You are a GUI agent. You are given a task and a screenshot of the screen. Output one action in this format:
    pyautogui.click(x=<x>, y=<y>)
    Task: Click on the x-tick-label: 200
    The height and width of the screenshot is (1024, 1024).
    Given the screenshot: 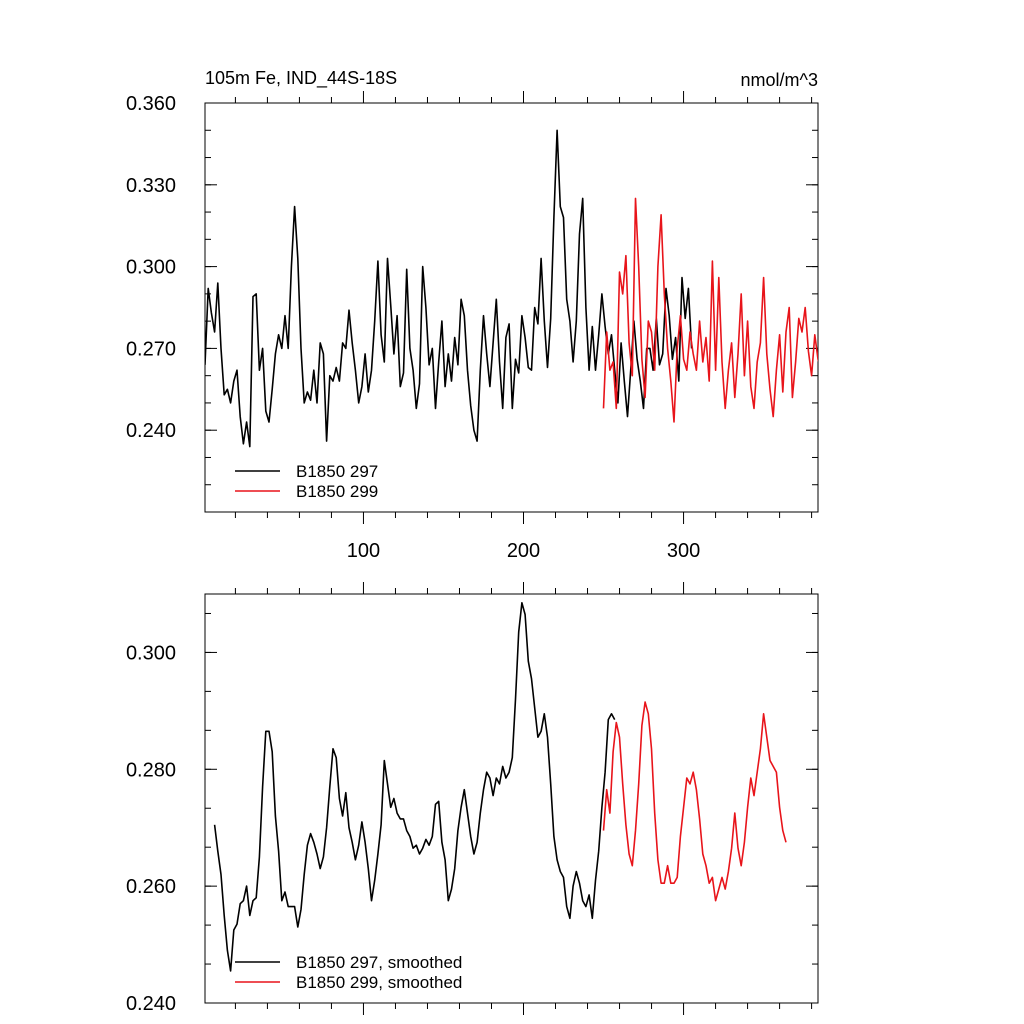 What is the action you would take?
    pyautogui.click(x=523, y=551)
    